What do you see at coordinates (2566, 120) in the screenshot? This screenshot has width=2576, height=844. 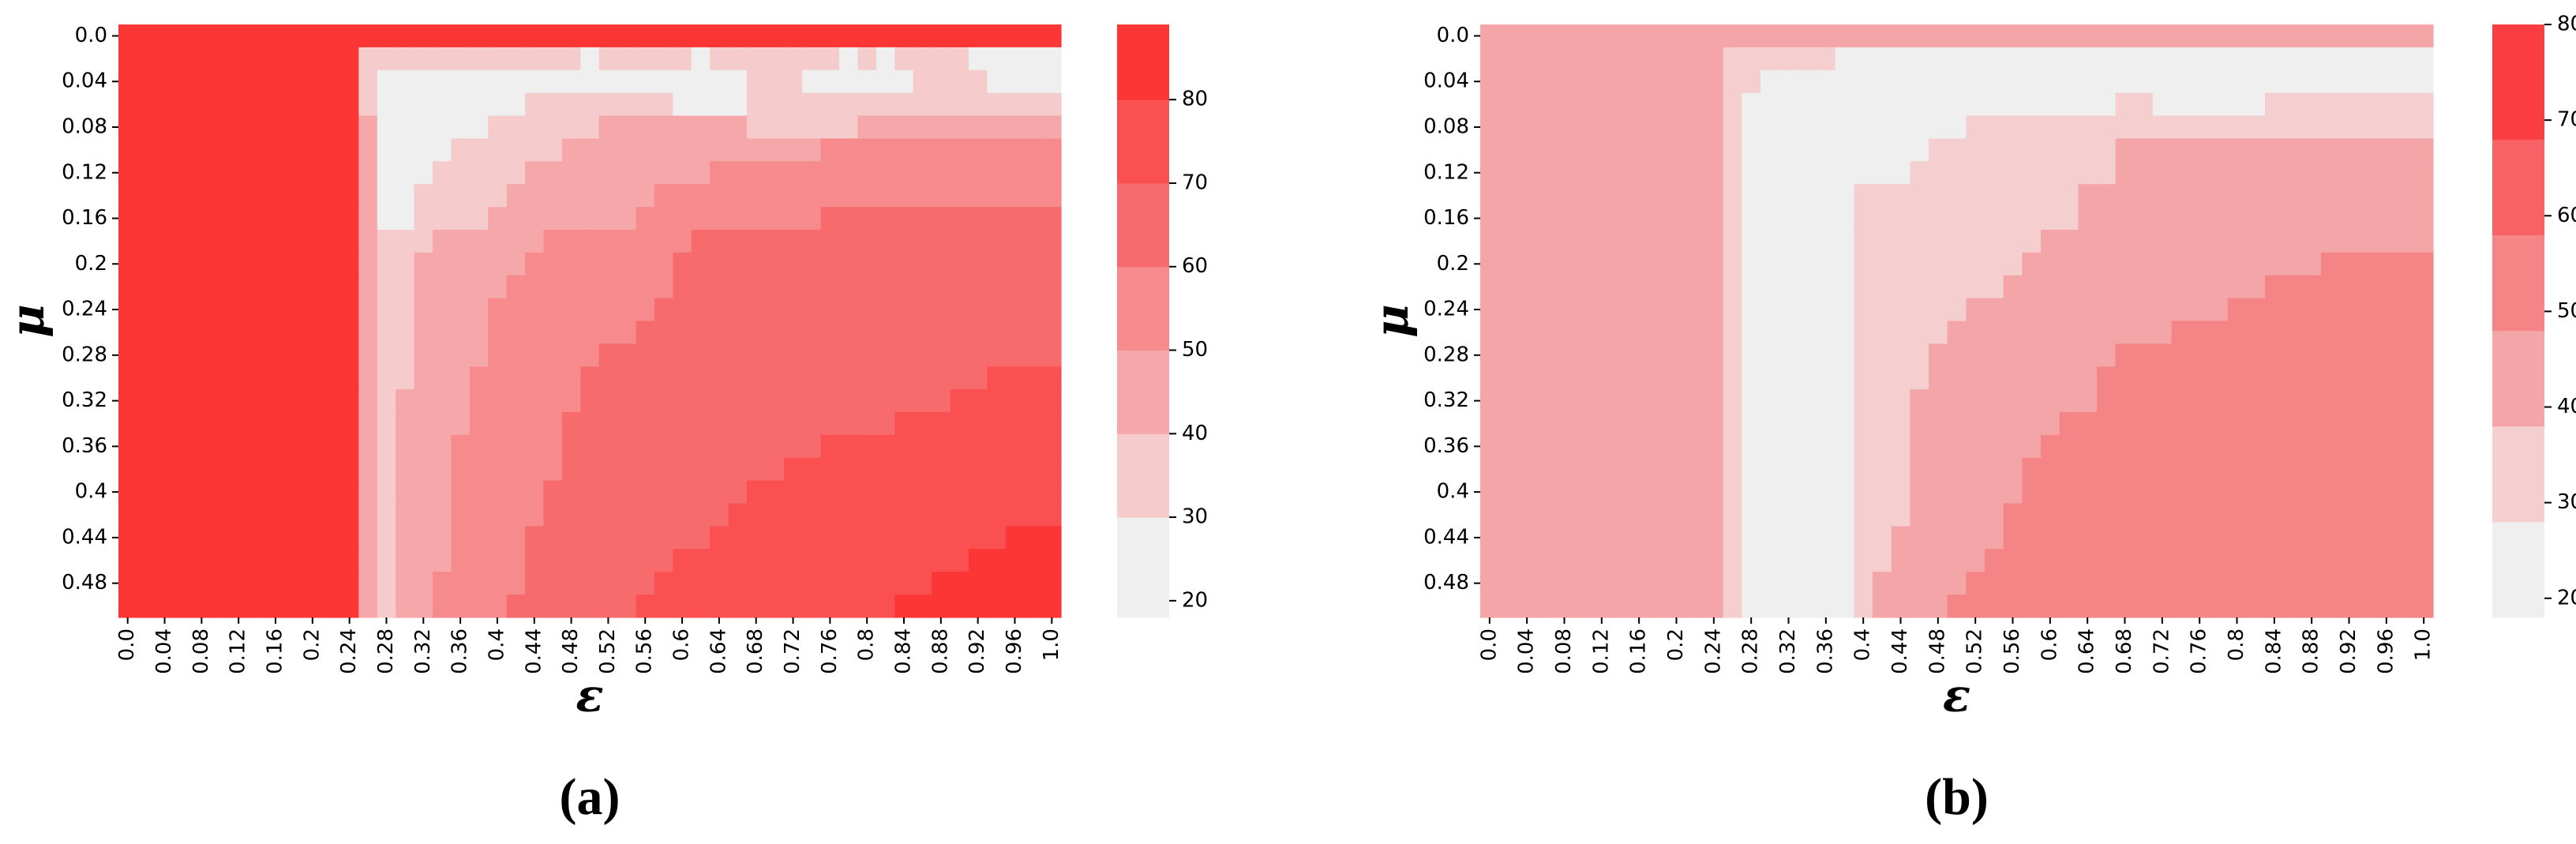 I see `colorbar-tick-label: 70` at bounding box center [2566, 120].